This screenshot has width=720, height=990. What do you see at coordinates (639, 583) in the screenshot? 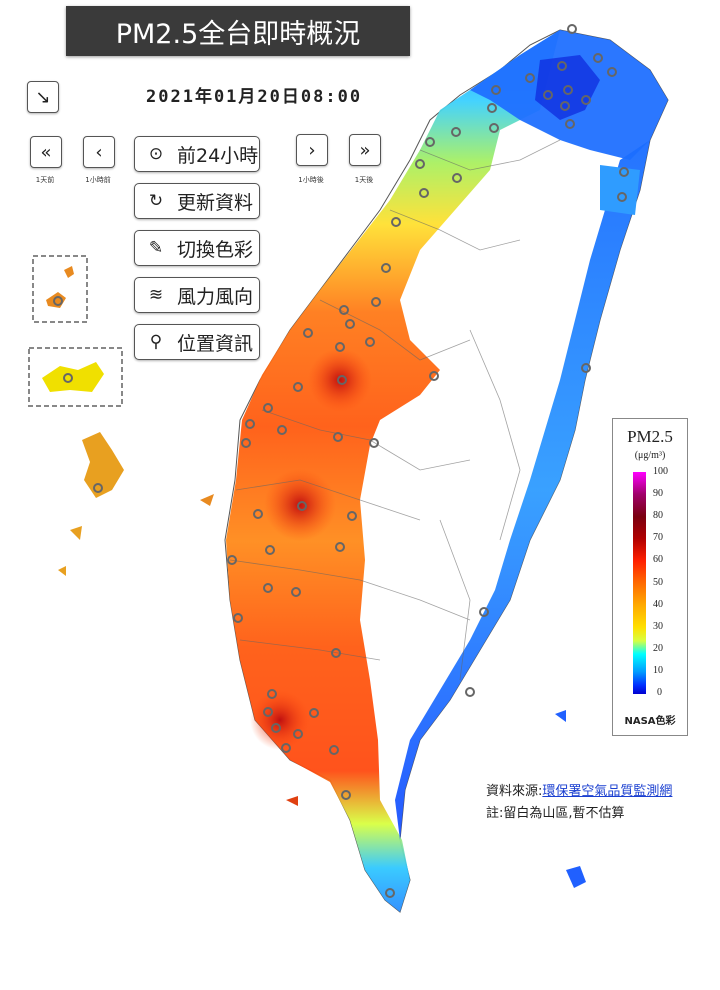
I see `legend-color-bar` at bounding box center [639, 583].